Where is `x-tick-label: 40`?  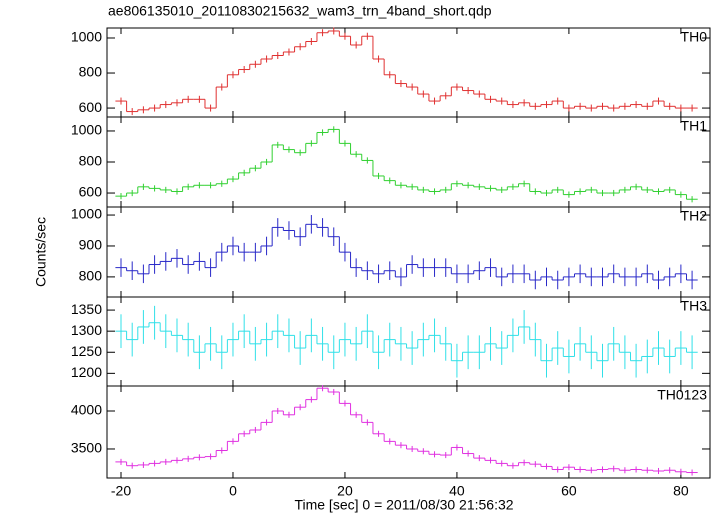
x-tick-label: 40 is located at coordinates (457, 491).